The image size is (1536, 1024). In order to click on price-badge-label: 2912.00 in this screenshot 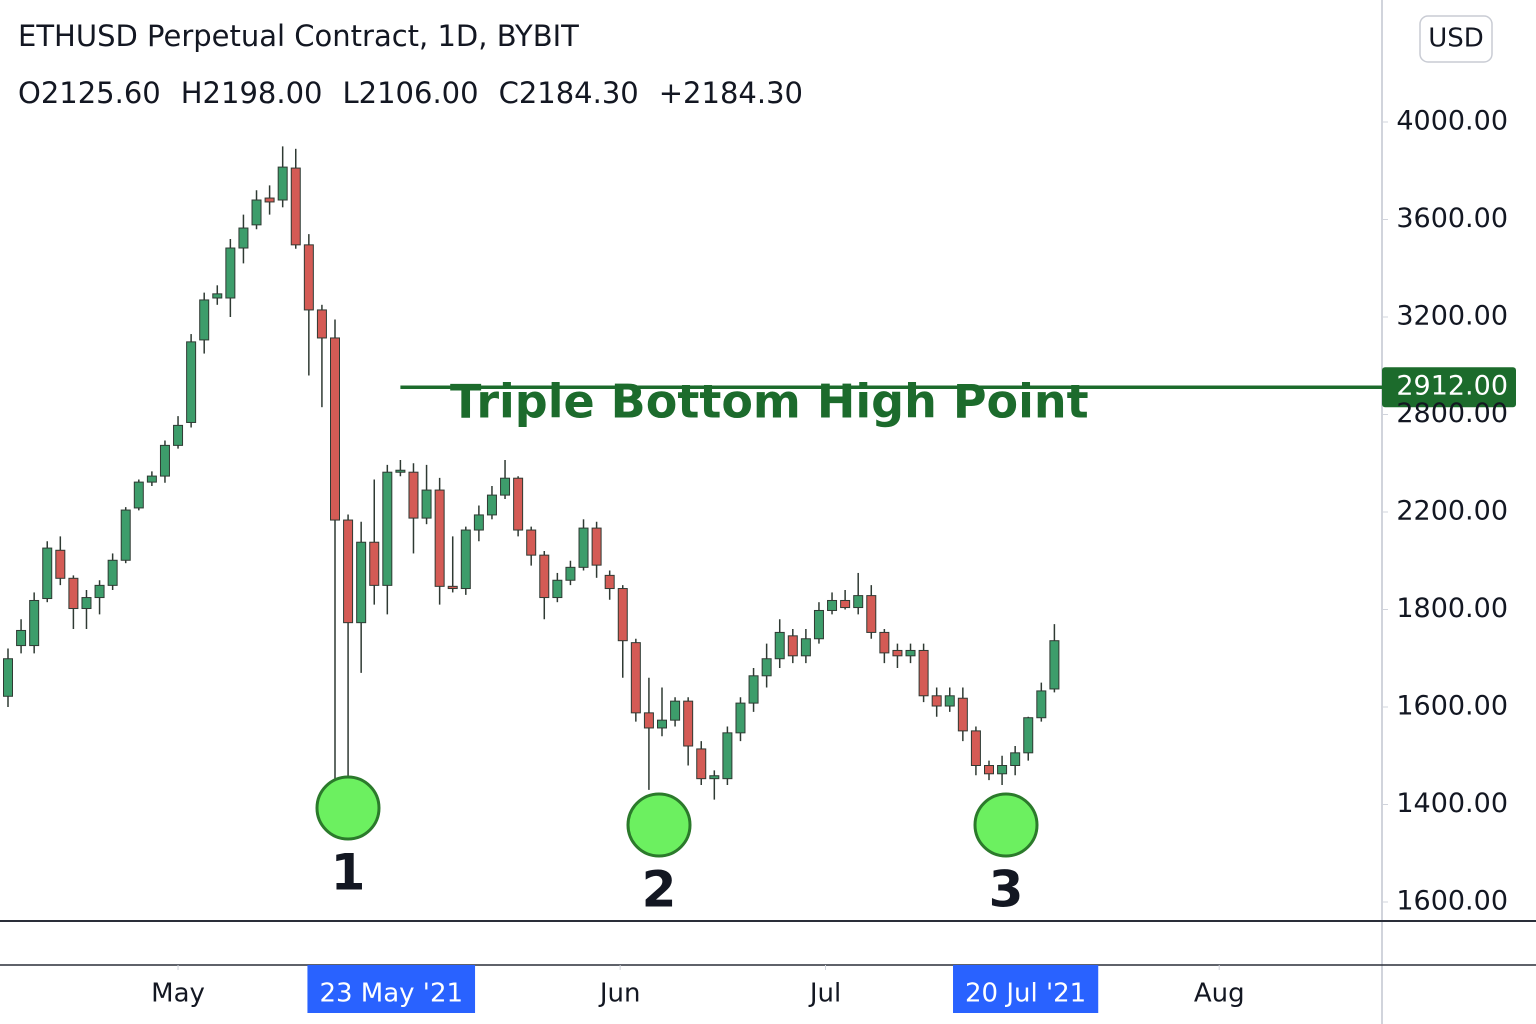, I will do `click(1452, 386)`.